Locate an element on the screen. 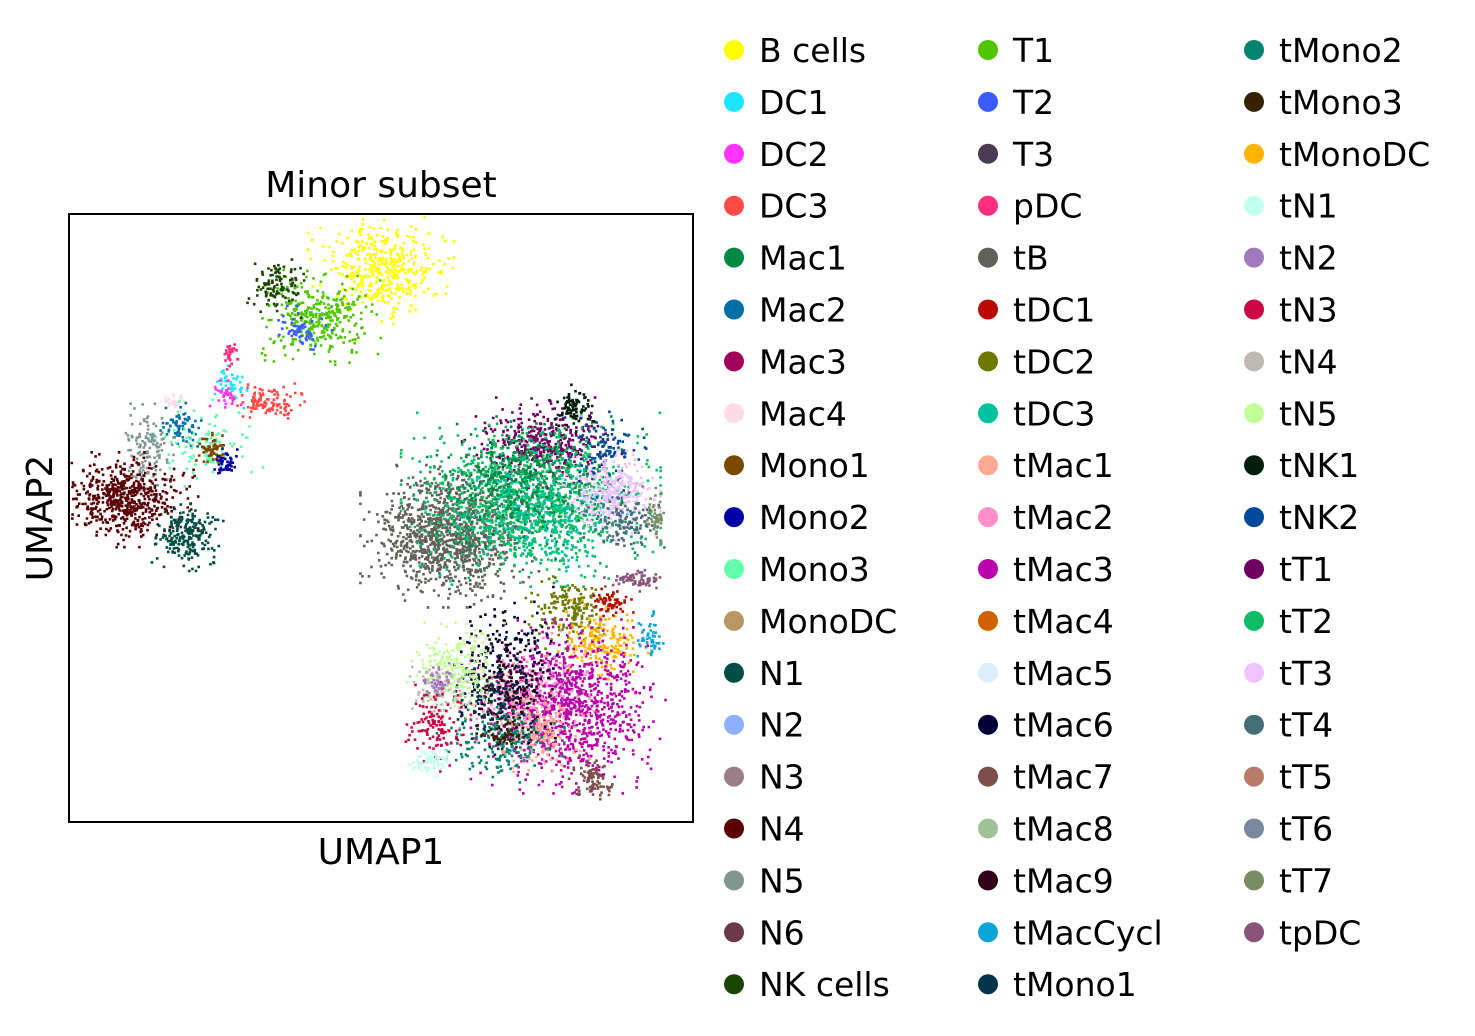  legend-item: tT6 is located at coordinates (1288, 829).